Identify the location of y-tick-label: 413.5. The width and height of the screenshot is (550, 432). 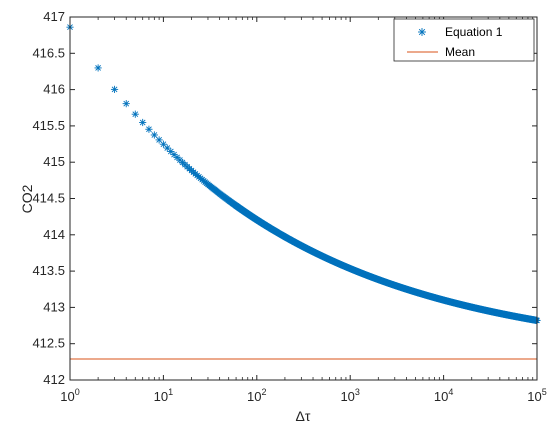
(48, 270).